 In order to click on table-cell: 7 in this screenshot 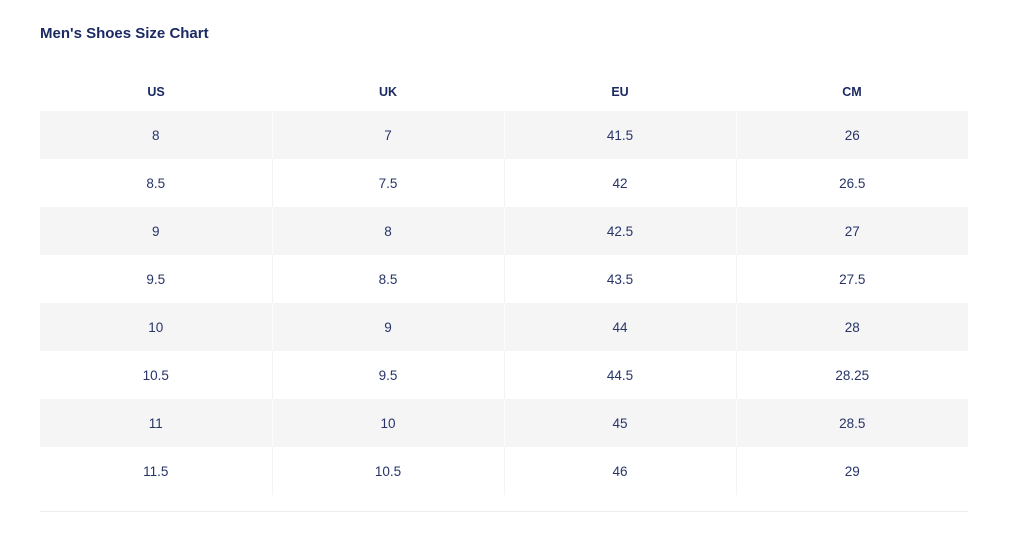, I will do `click(387, 135)`.